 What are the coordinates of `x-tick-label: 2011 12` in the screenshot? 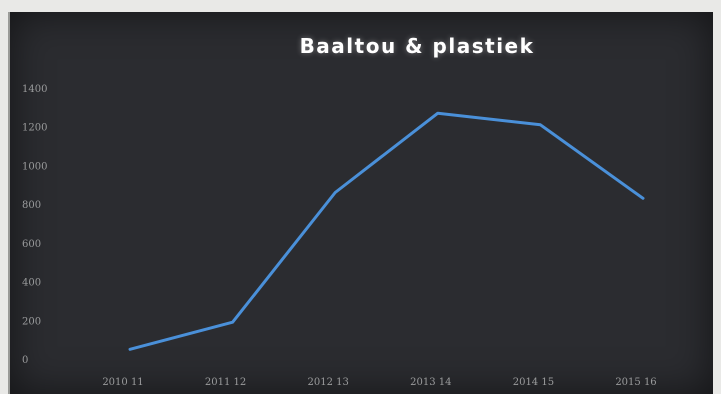 It's located at (225, 382).